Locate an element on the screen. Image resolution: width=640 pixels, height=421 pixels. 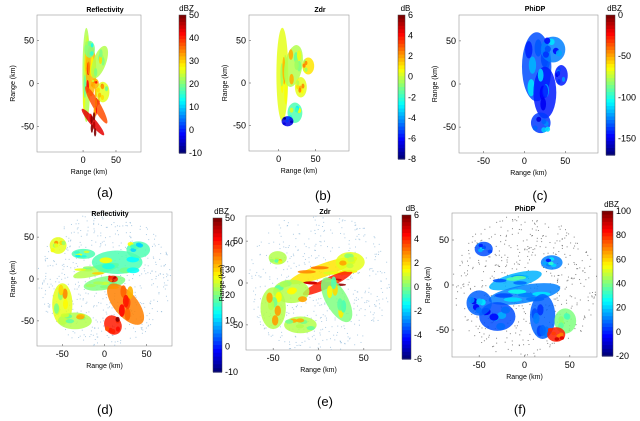
colorbar-tick-label: 60 is located at coordinates (621, 259).